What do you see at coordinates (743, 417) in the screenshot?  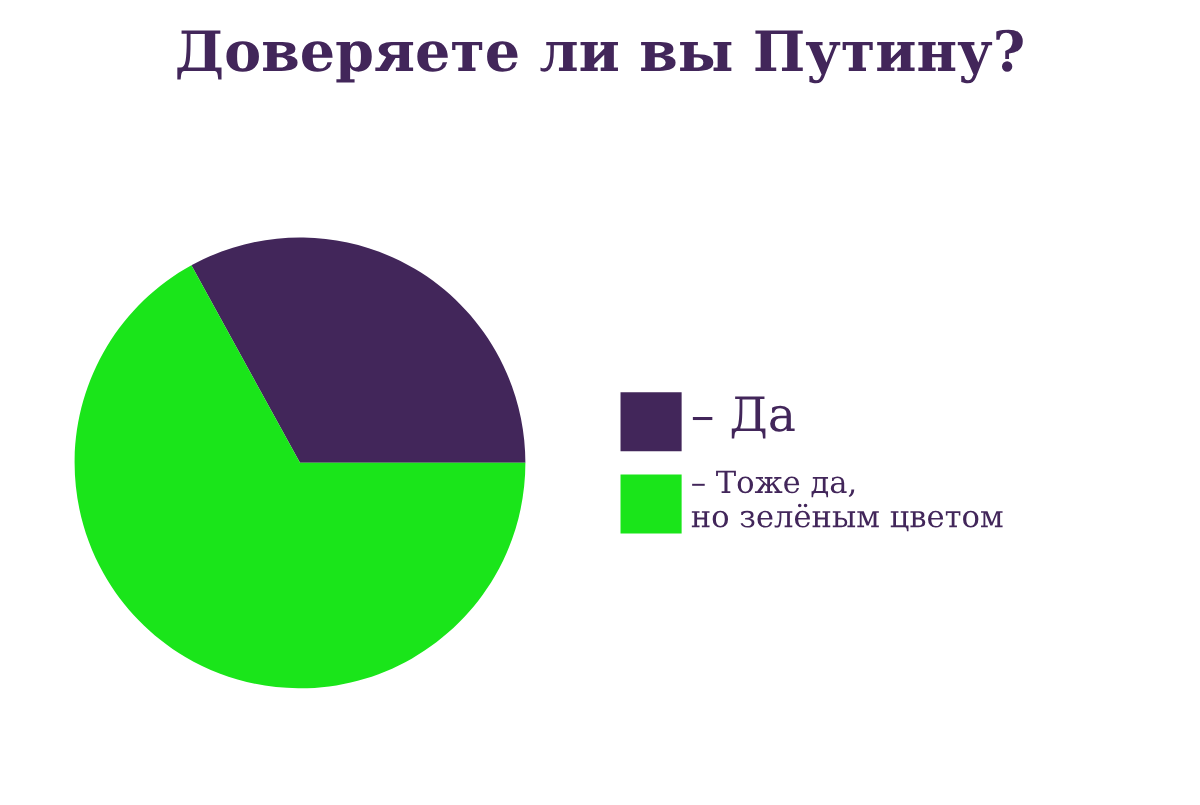 I see `legend-label: – Да` at bounding box center [743, 417].